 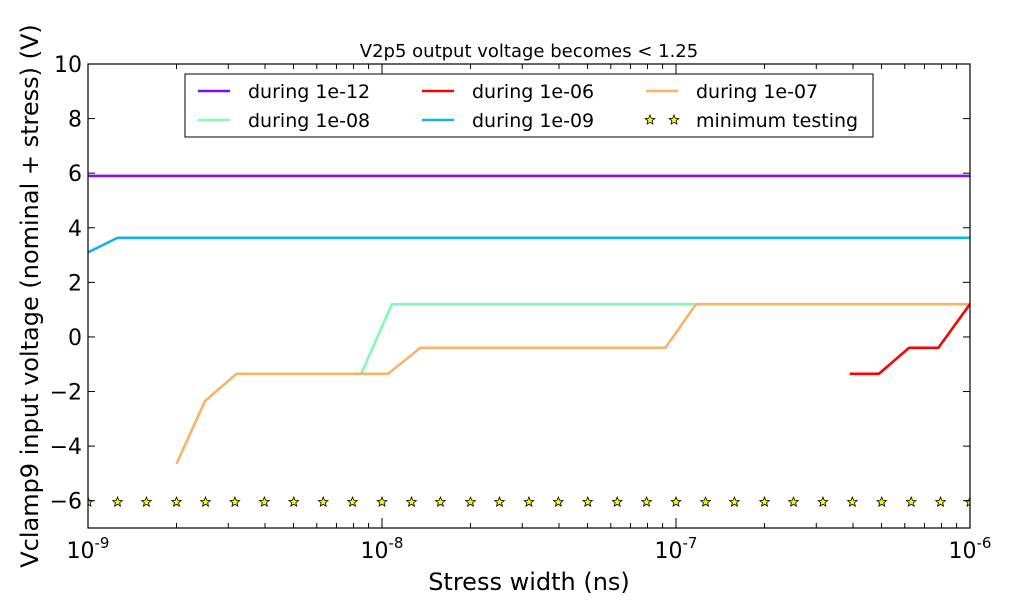 I want to click on legend-label: minimum testing, so click(x=777, y=121).